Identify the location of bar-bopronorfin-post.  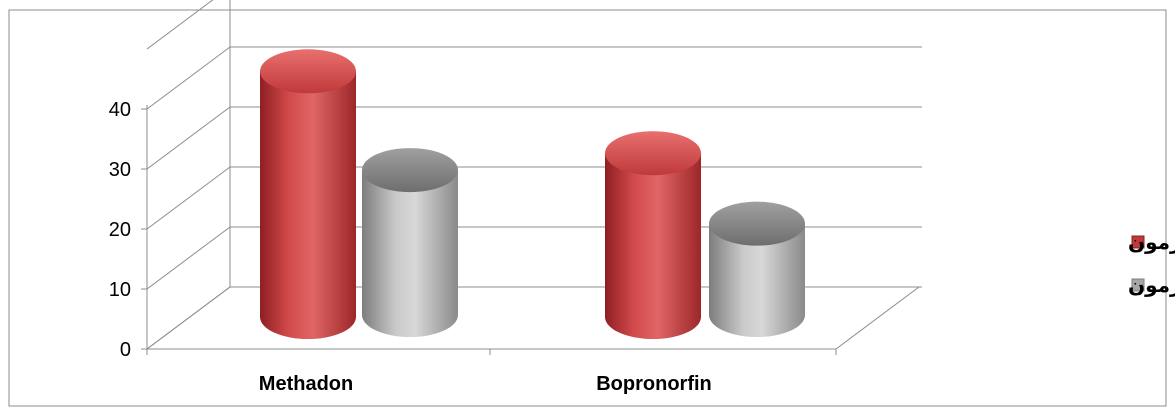
(757, 269).